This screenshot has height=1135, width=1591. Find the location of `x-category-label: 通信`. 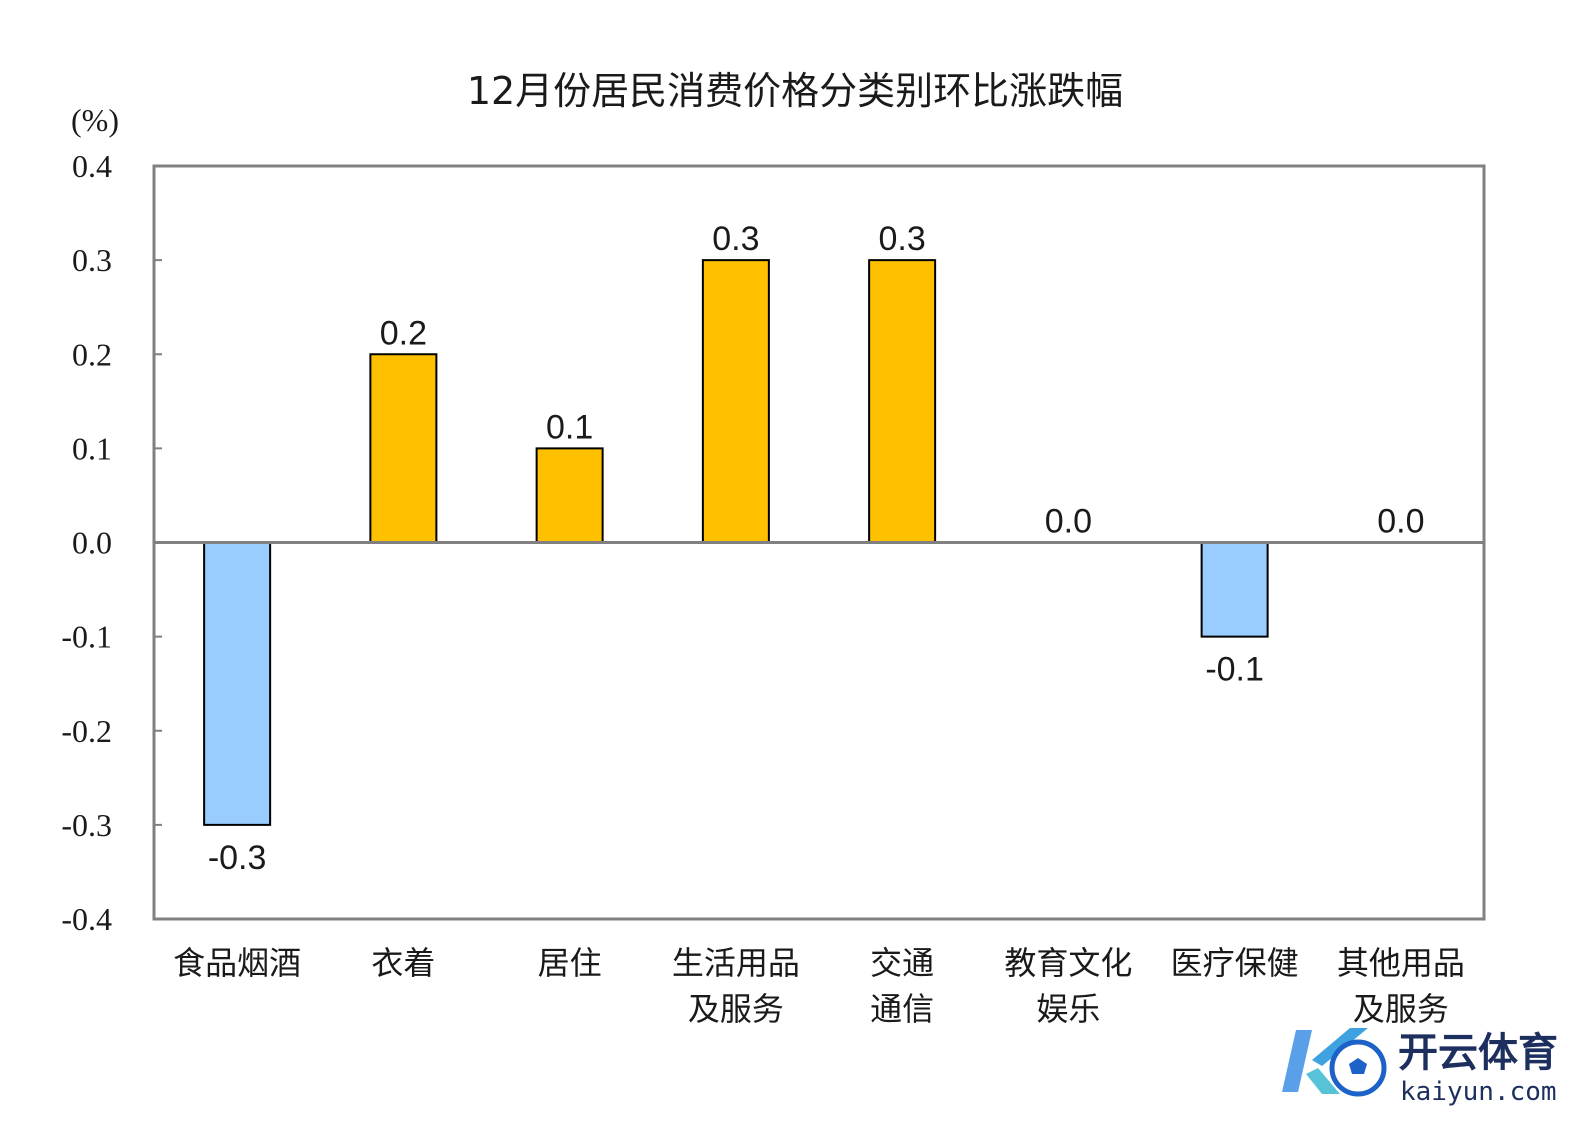

x-category-label: 通信 is located at coordinates (902, 1009).